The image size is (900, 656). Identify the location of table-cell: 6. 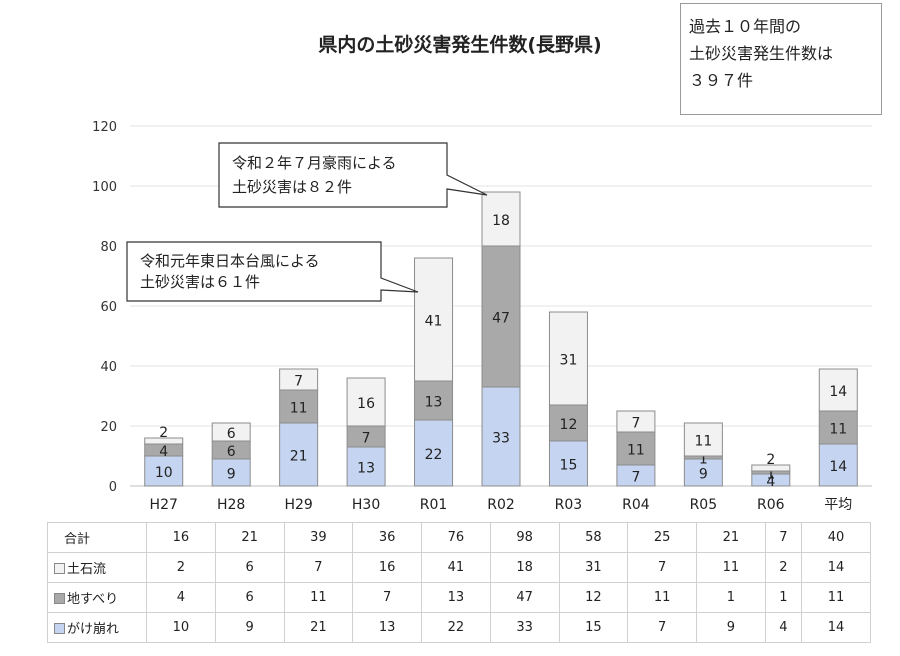
(249, 567).